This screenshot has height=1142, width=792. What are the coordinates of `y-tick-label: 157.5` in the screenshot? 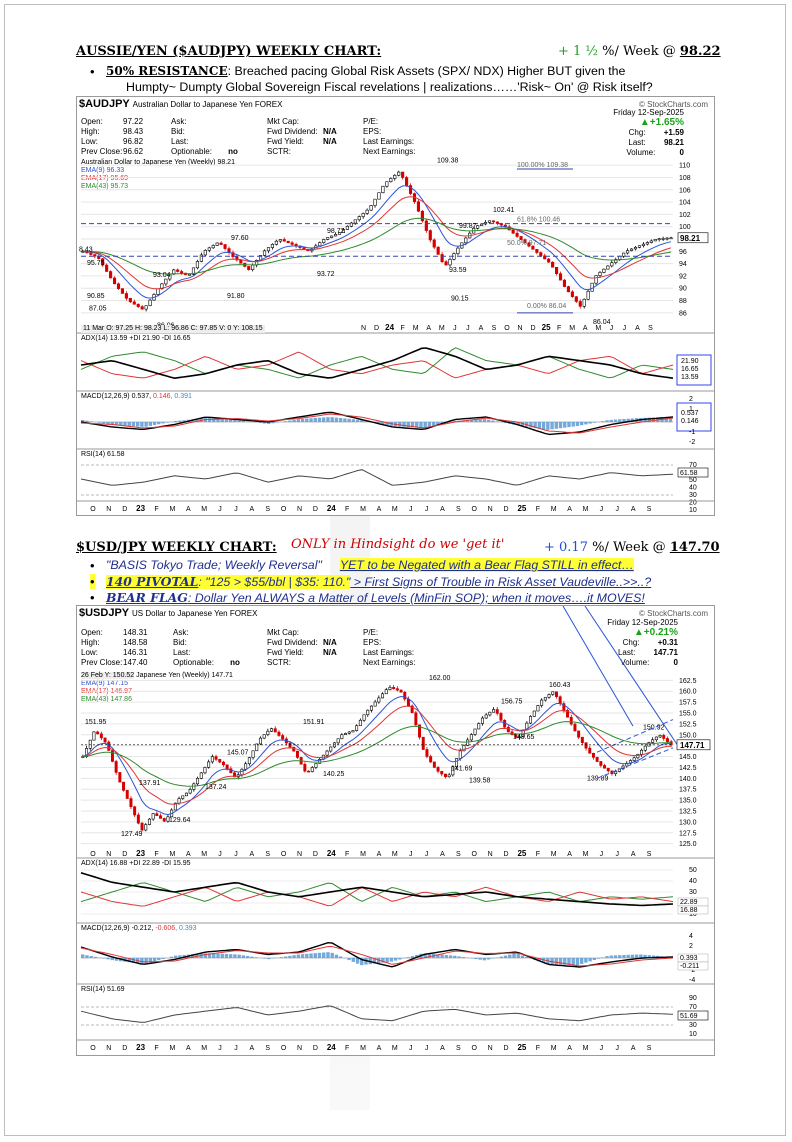 It's located at (688, 703).